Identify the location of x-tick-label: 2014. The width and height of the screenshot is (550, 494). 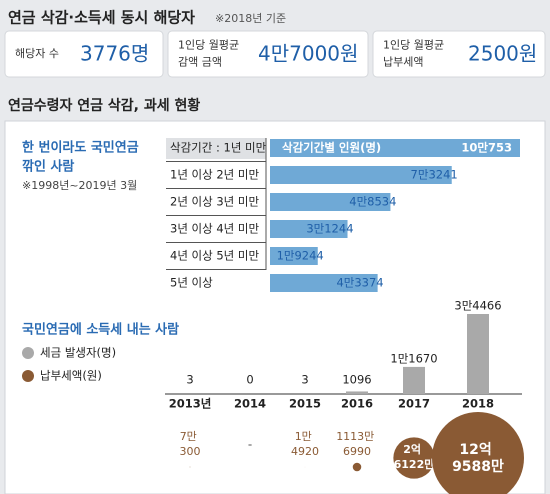
(250, 404).